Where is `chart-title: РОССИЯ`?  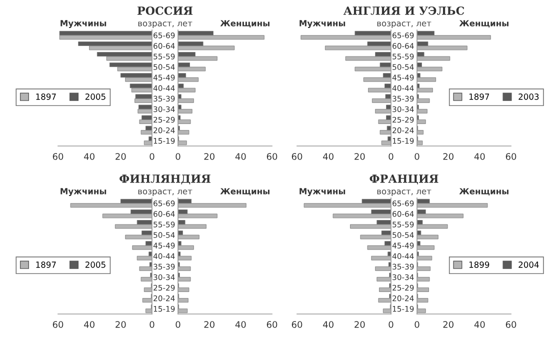 chart-title: РОССИЯ is located at coordinates (165, 10).